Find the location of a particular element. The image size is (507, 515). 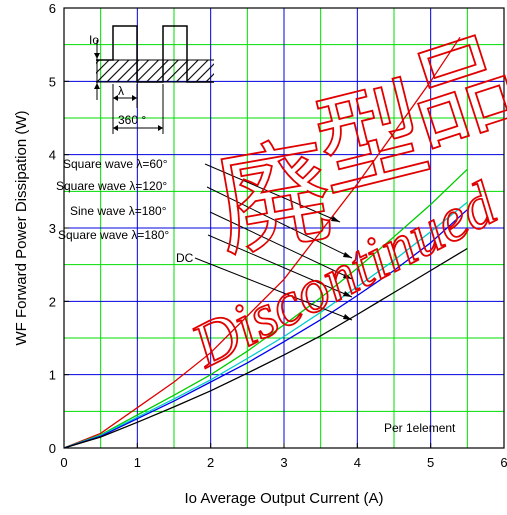

io-label: Io is located at coordinates (94, 40).